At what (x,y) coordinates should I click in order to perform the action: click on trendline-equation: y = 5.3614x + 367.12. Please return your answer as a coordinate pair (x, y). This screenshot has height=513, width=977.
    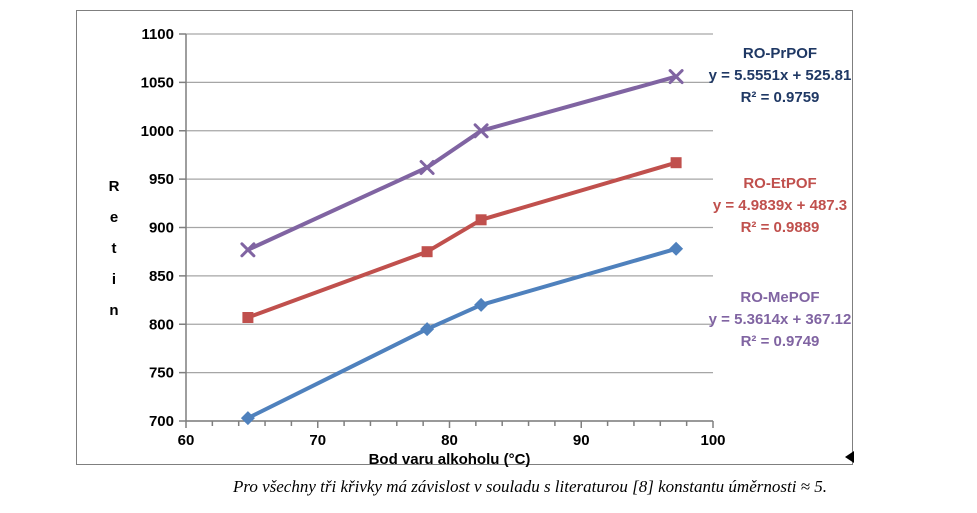
    Looking at the image, I should click on (780, 319).